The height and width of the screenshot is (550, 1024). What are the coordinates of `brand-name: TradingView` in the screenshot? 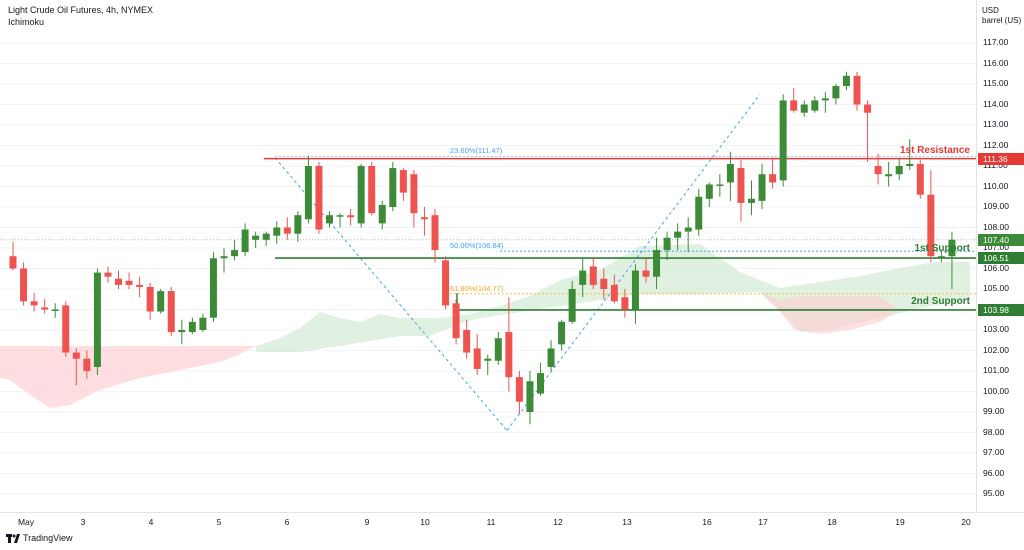 It's located at (48, 538).